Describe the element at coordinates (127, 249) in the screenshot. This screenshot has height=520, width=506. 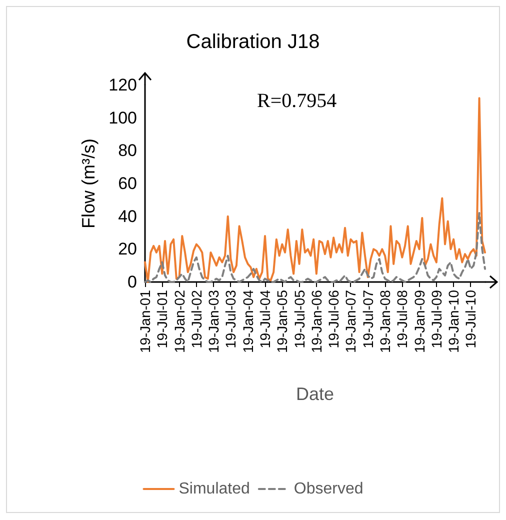
I see `y-tick-label: 20` at that location.